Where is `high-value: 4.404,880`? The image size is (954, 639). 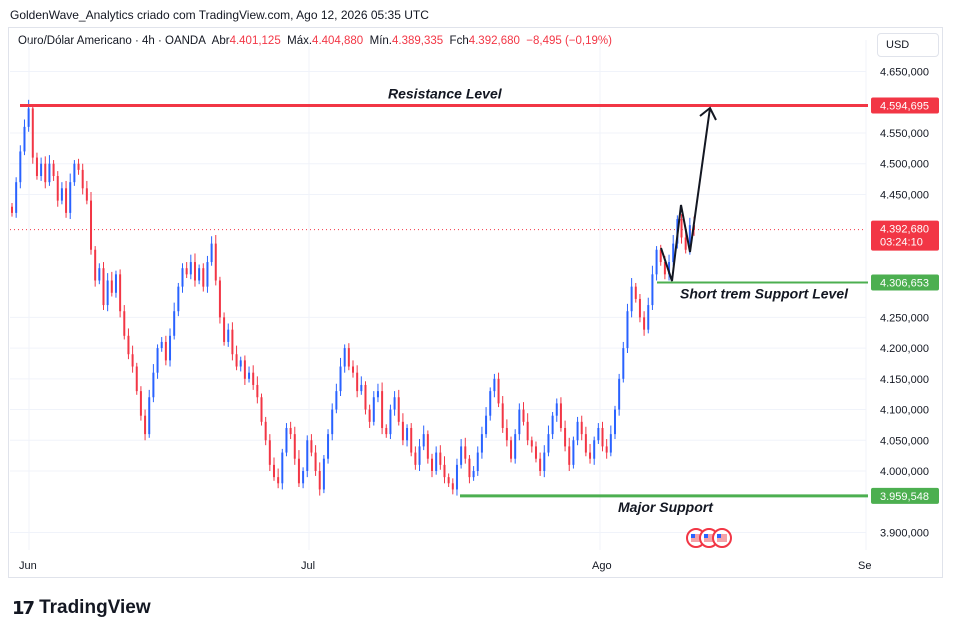 high-value: 4.404,880 is located at coordinates (338, 41).